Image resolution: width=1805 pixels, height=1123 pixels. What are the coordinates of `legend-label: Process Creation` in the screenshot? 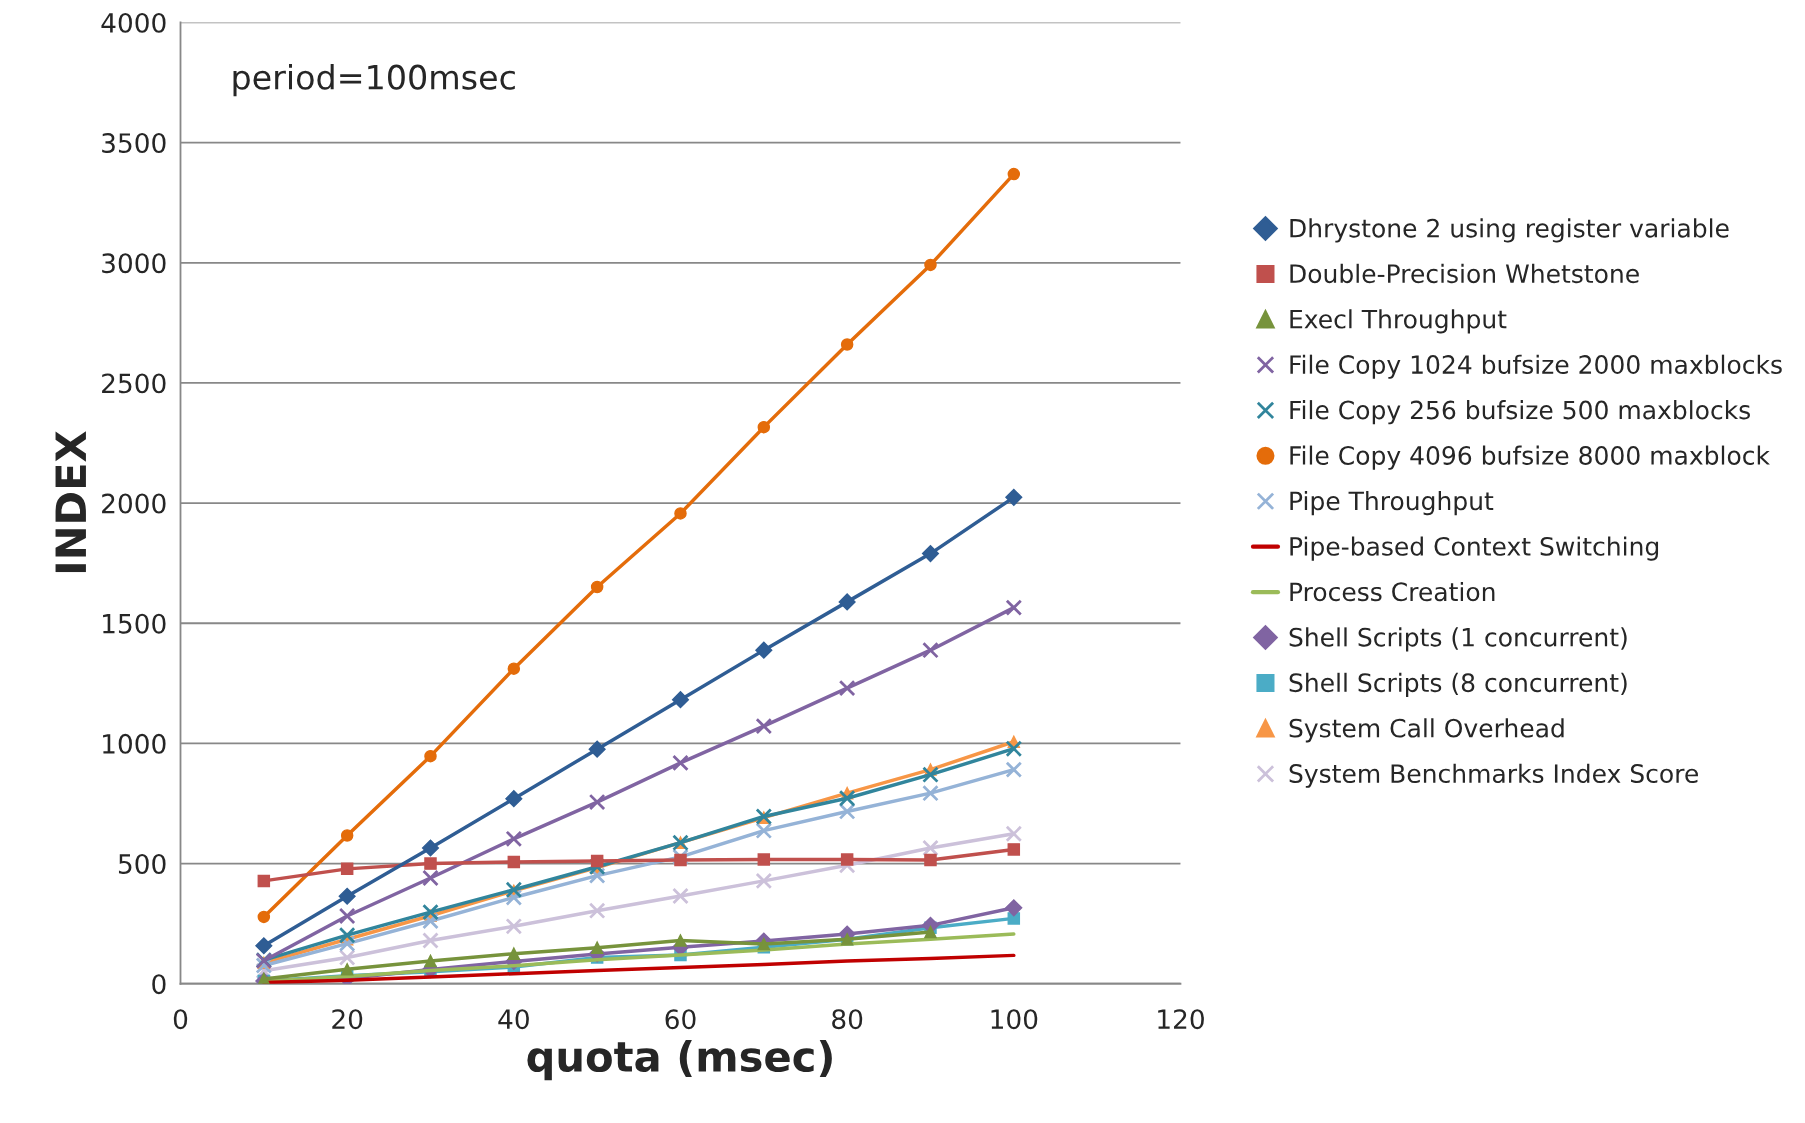 It's located at (1392, 591).